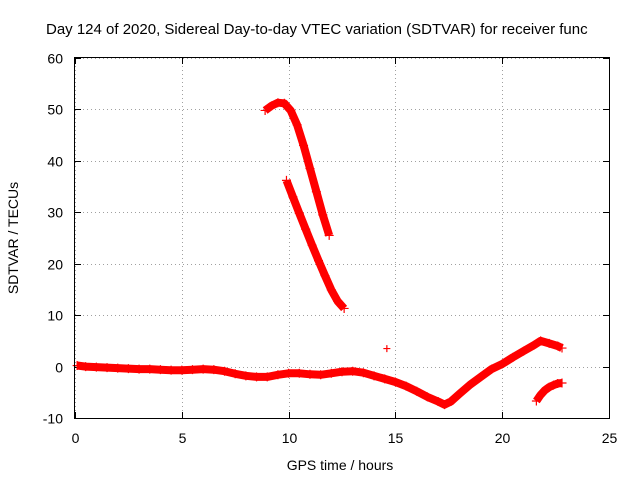 This screenshot has width=640, height=480. What do you see at coordinates (55, 213) in the screenshot?
I see `y-tick-label: 30` at bounding box center [55, 213].